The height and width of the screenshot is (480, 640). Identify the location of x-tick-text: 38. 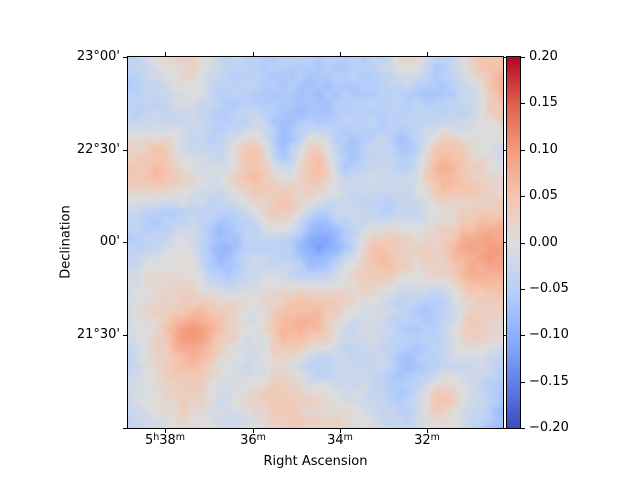
(167, 440).